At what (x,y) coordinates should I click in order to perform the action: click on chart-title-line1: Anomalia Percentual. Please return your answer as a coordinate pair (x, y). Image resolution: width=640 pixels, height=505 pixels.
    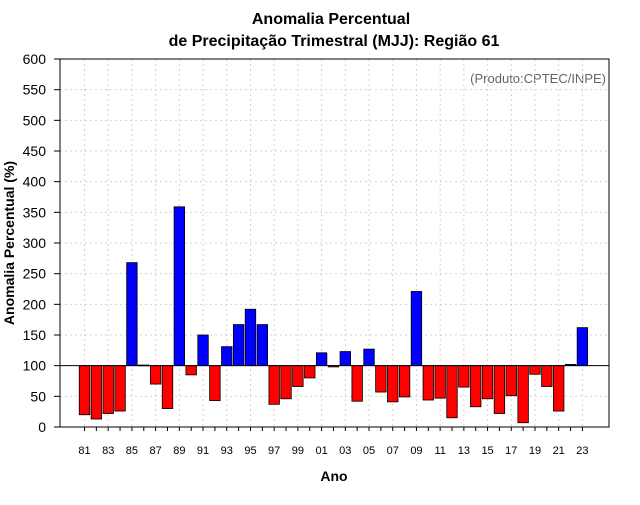
    Looking at the image, I should click on (331, 19).